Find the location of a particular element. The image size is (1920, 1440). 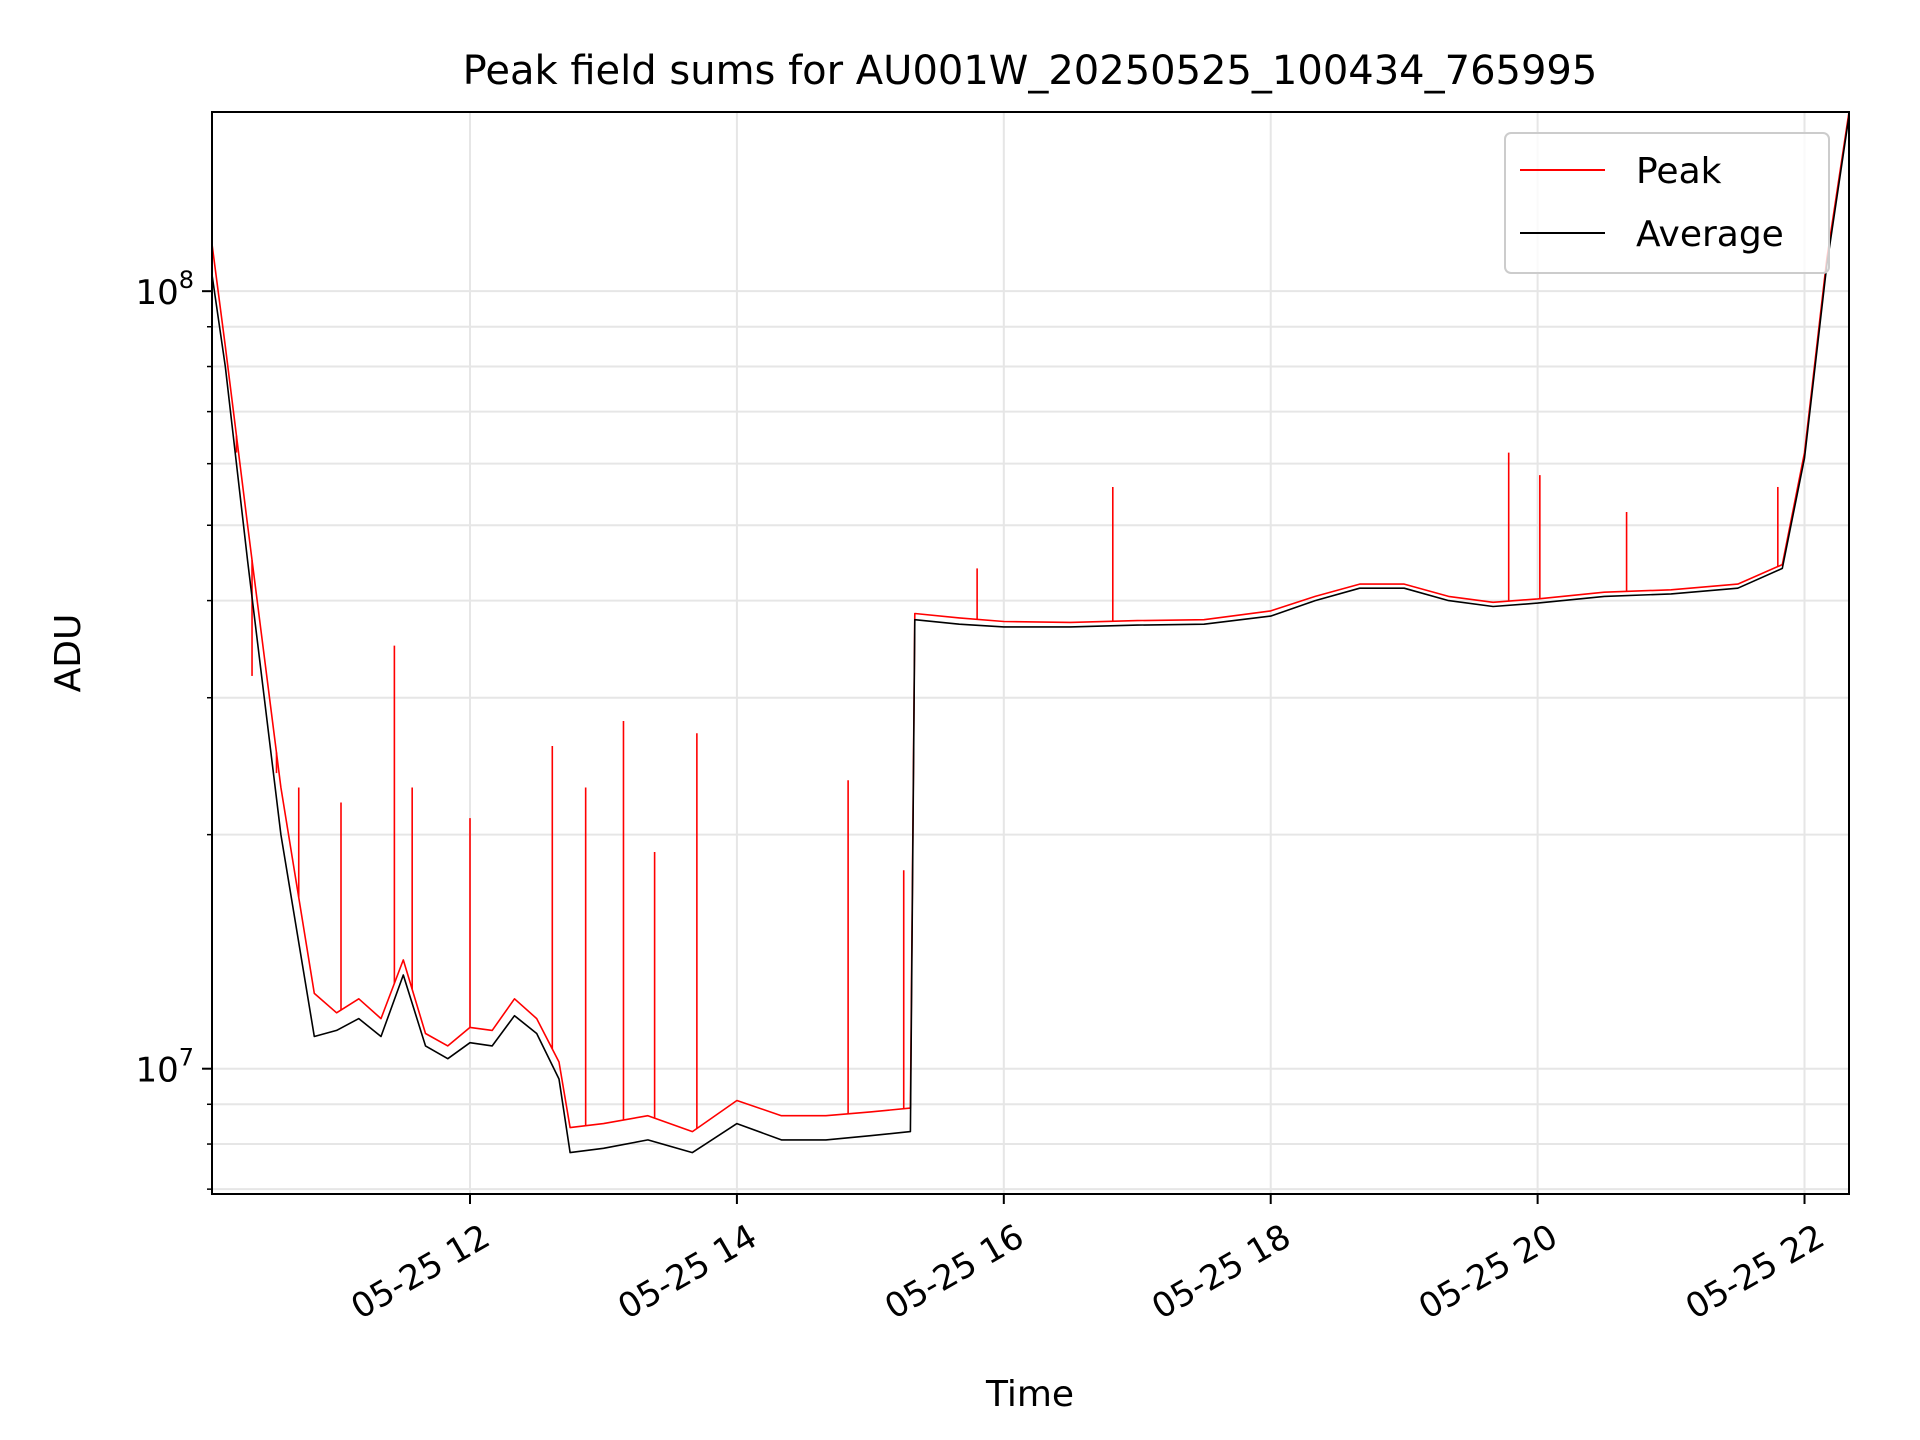

legend-peak-label: Peak is located at coordinates (1679, 171).